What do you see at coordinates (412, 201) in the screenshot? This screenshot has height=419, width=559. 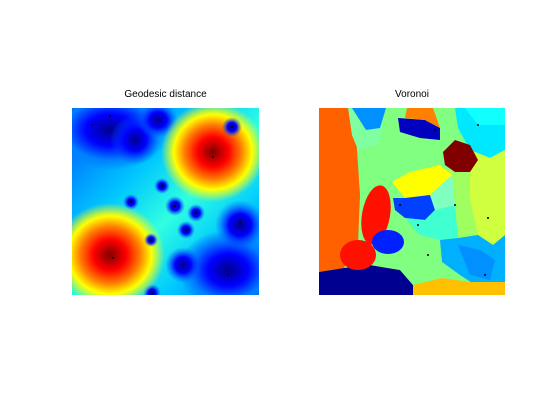 I see `voronoi-image` at bounding box center [412, 201].